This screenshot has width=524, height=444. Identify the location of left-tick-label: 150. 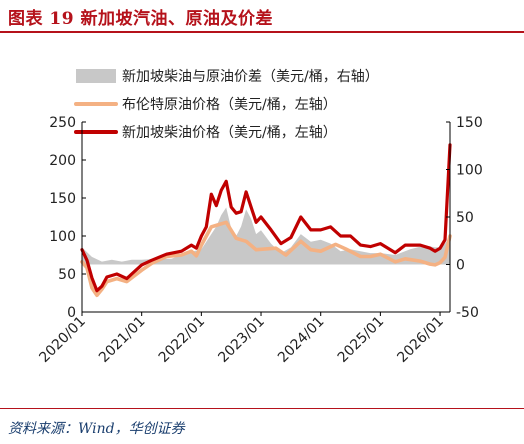
(62, 199).